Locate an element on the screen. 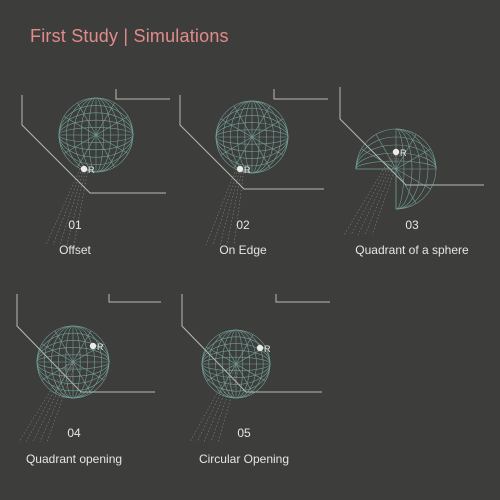  simulation-number: 02 is located at coordinates (243, 225).